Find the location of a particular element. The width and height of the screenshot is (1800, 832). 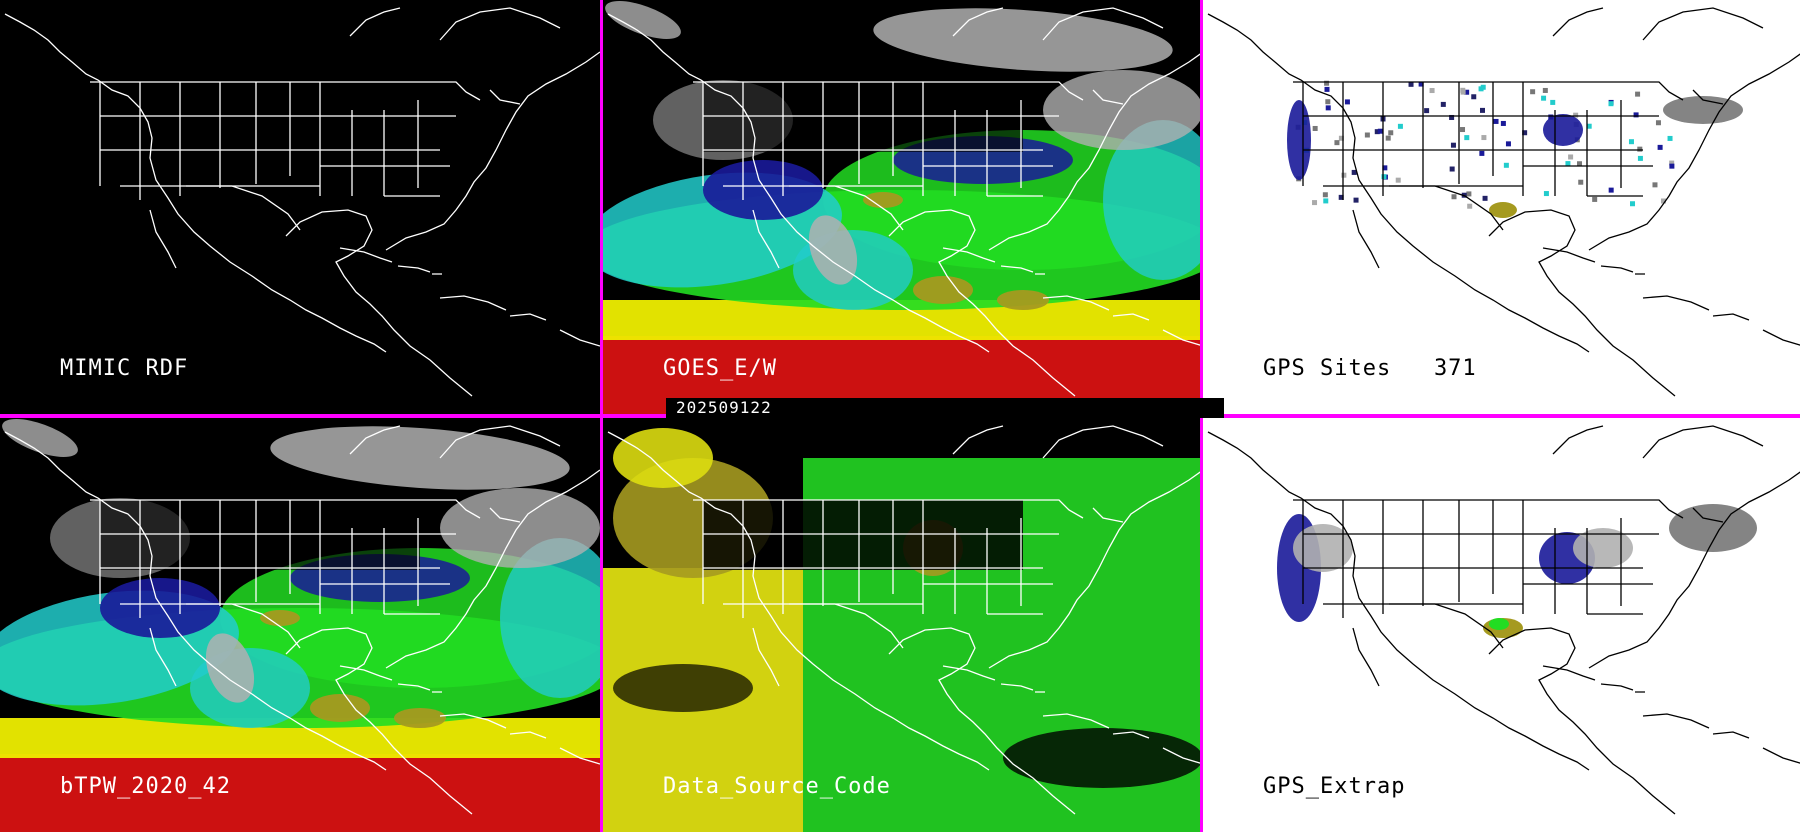

cloud-mask-baja is located at coordinates (833, 250).